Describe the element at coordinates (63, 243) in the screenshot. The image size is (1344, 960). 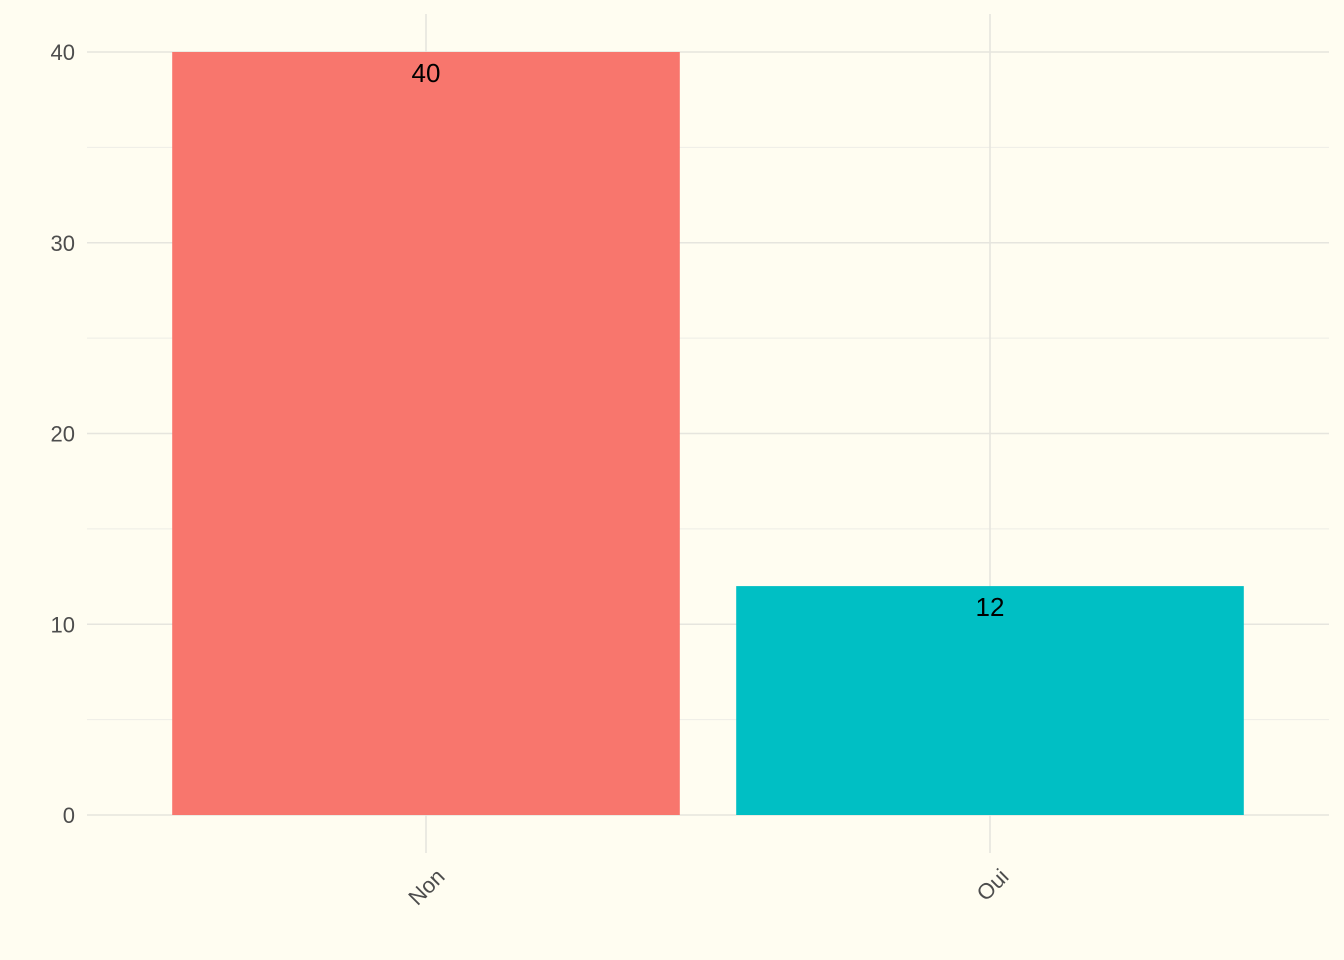
I see `y-tick-label: 30` at that location.